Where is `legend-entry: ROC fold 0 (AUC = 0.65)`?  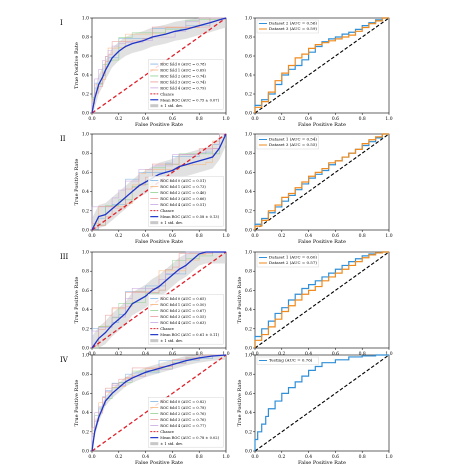
legend-entry: ROC fold 0 (AUC = 0.65) is located at coordinates (183, 299).